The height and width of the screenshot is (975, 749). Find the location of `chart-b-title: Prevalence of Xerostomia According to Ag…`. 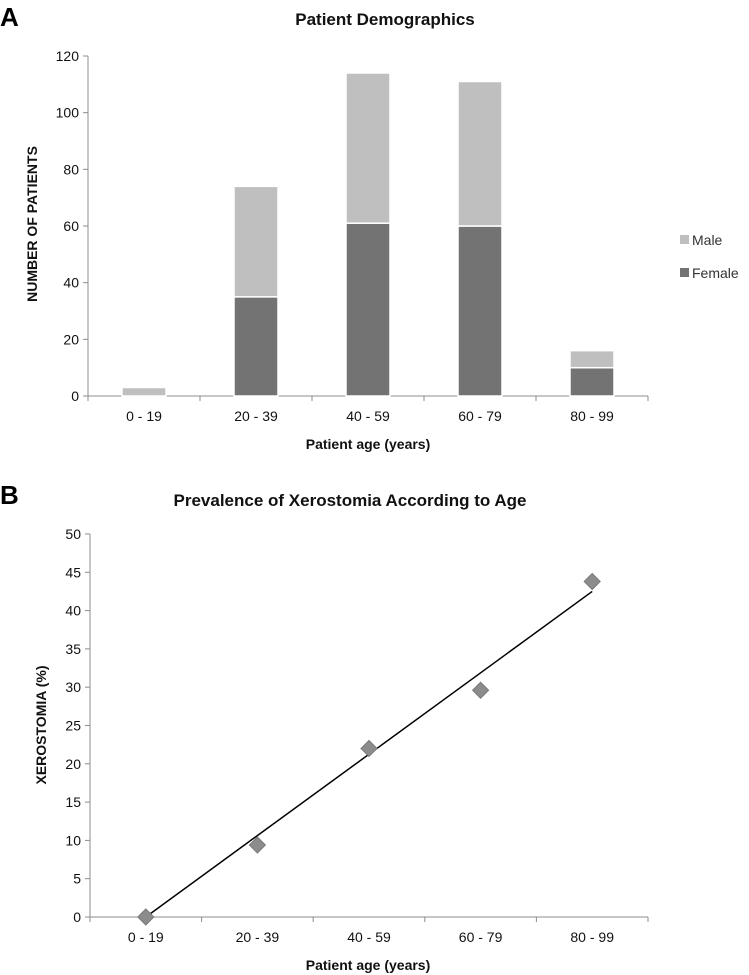

chart-b-title: Prevalence of Xerostomia According to Ag… is located at coordinates (350, 500).